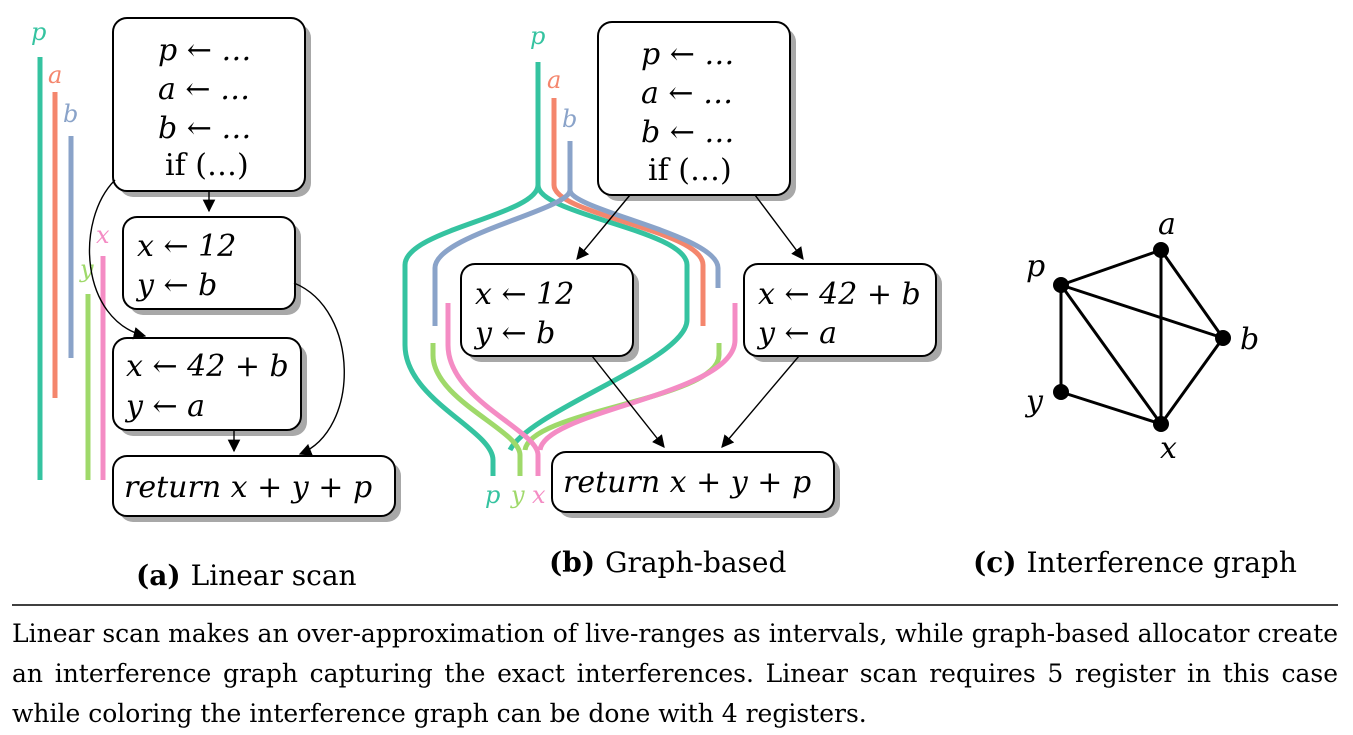 This screenshot has width=1353, height=735. I want to click on label-x-bottom: x, so click(539, 495).